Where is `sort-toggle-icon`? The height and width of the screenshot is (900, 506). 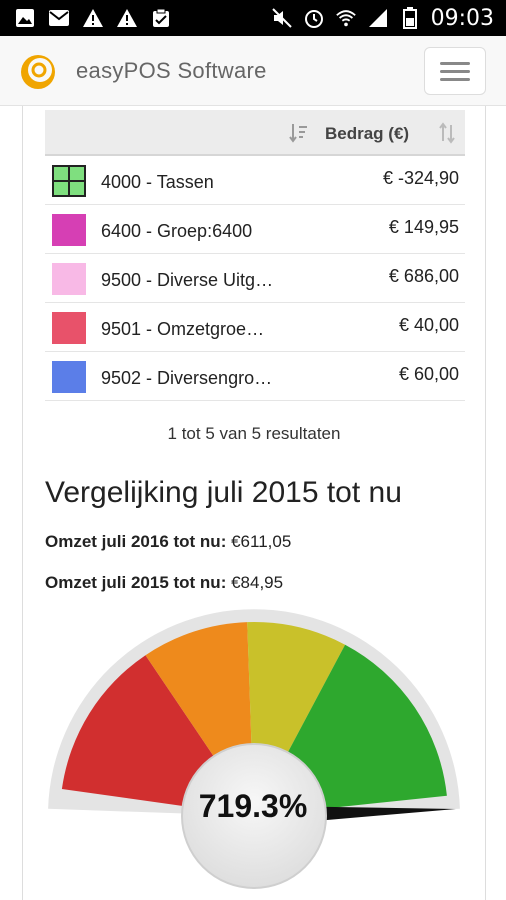 sort-toggle-icon is located at coordinates (447, 133).